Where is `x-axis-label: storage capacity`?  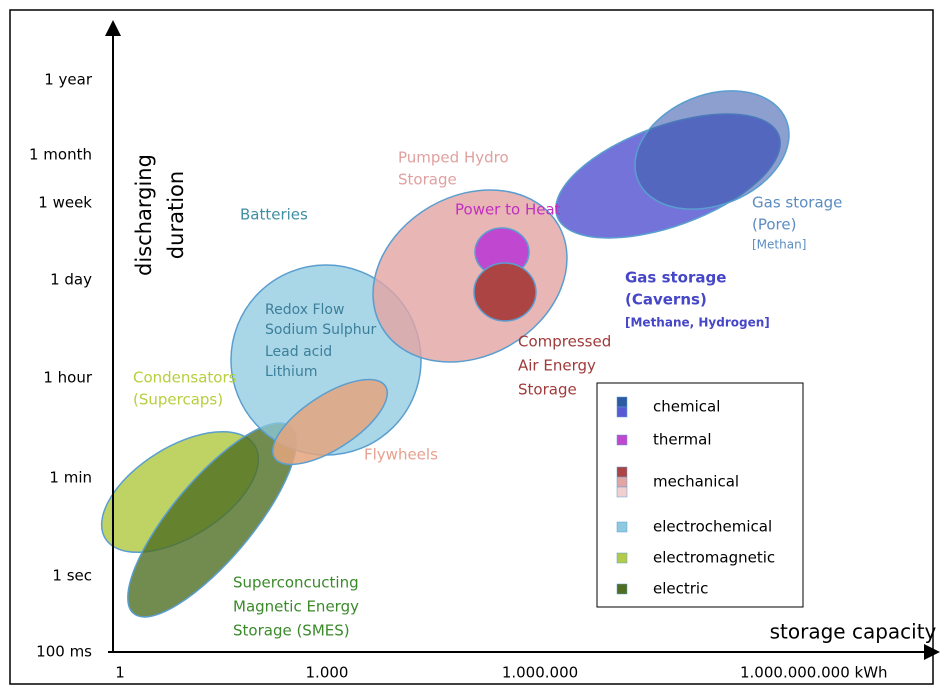 x-axis-label: storage capacity is located at coordinates (853, 632).